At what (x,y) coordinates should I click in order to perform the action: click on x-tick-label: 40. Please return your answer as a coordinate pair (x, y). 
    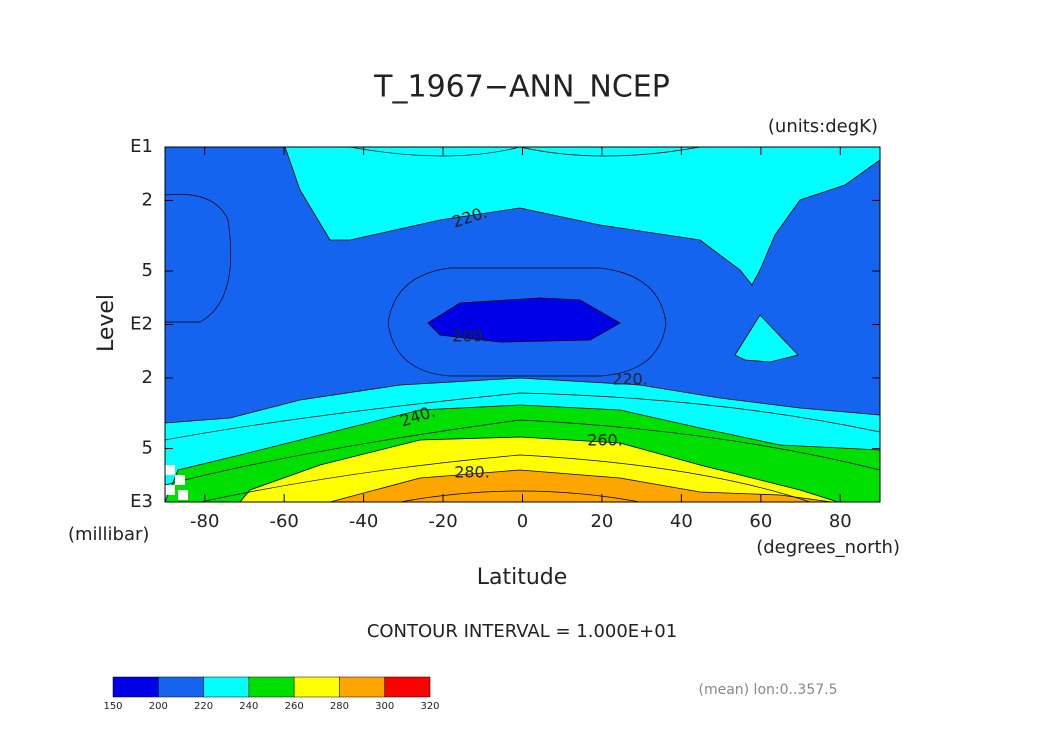
    Looking at the image, I should click on (681, 521).